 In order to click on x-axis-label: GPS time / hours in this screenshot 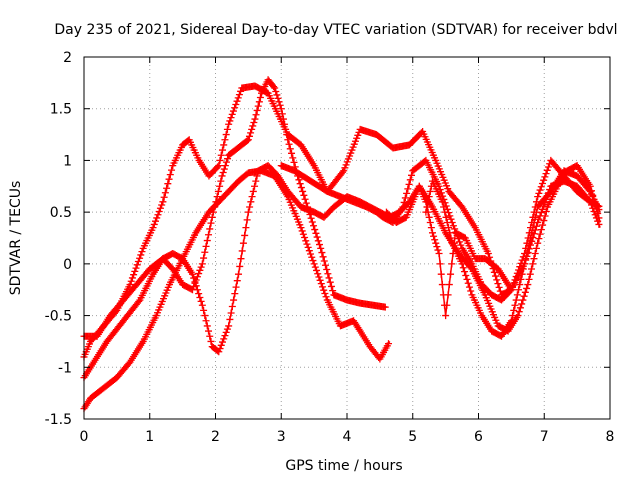, I will do `click(343, 466)`.